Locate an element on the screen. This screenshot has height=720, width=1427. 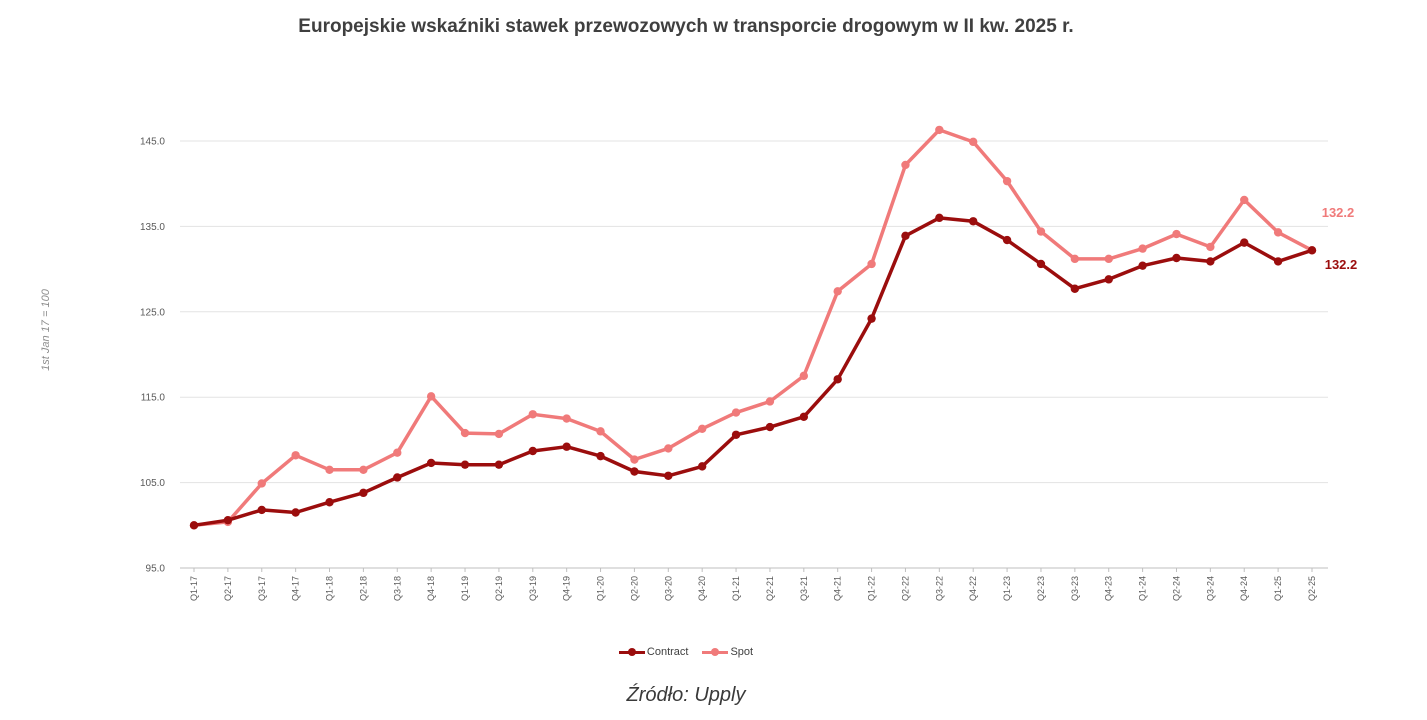
end-labels: 132.2 132.2 is located at coordinates (1340, 238).